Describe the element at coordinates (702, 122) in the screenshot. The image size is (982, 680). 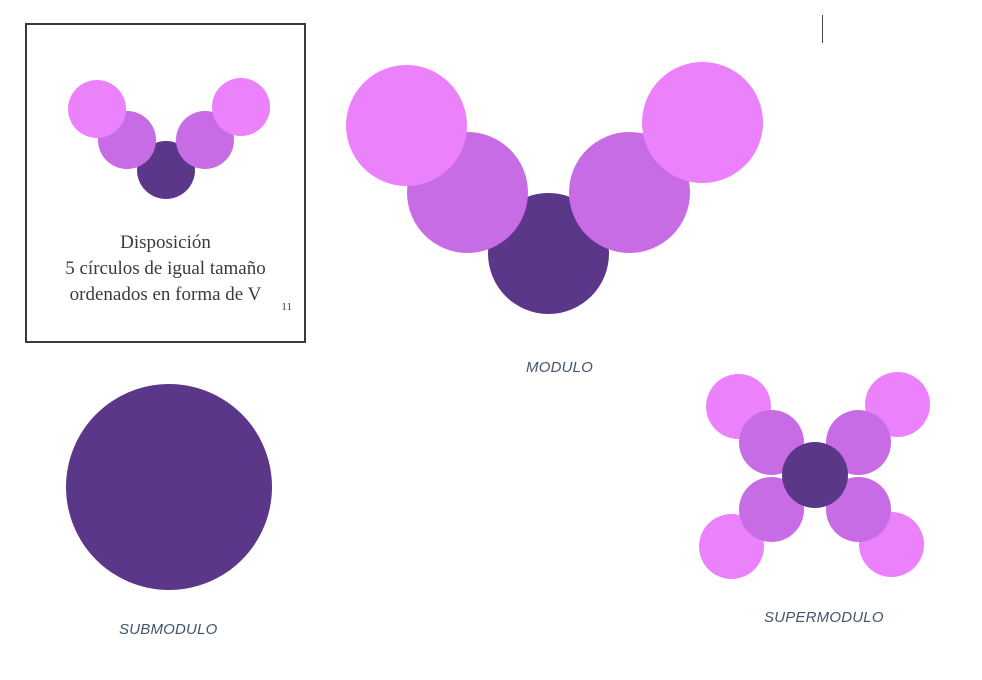
I see `modulo-circle-light-right` at that location.